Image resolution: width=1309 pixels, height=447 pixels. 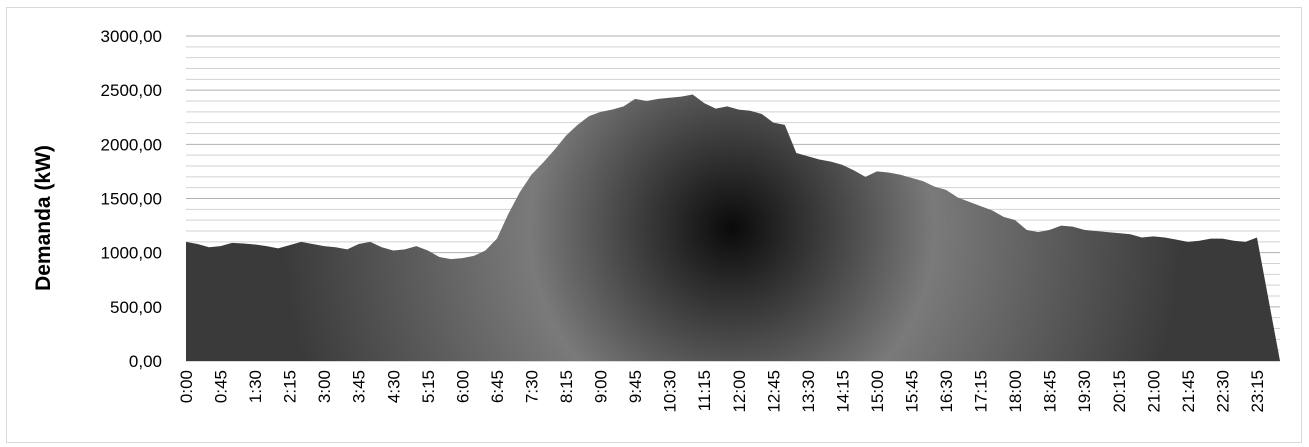 What do you see at coordinates (635, 386) in the screenshot?
I see `x-tick-label: 9:45` at bounding box center [635, 386].